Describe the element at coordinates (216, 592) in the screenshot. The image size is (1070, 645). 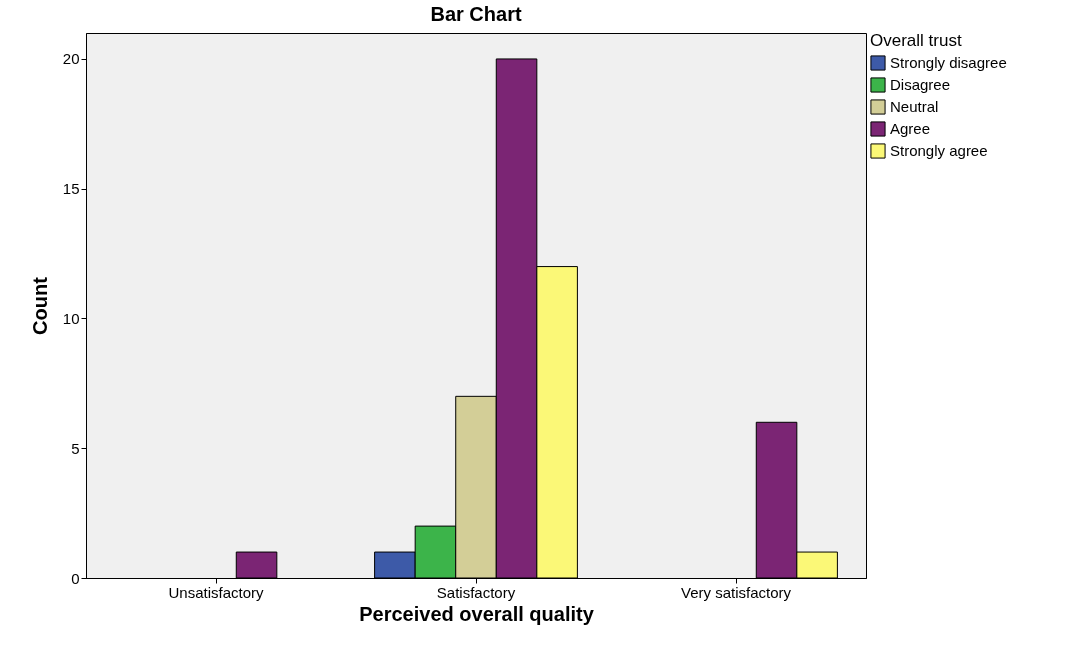
I see `x-tick-label: Unsatisfactory` at that location.